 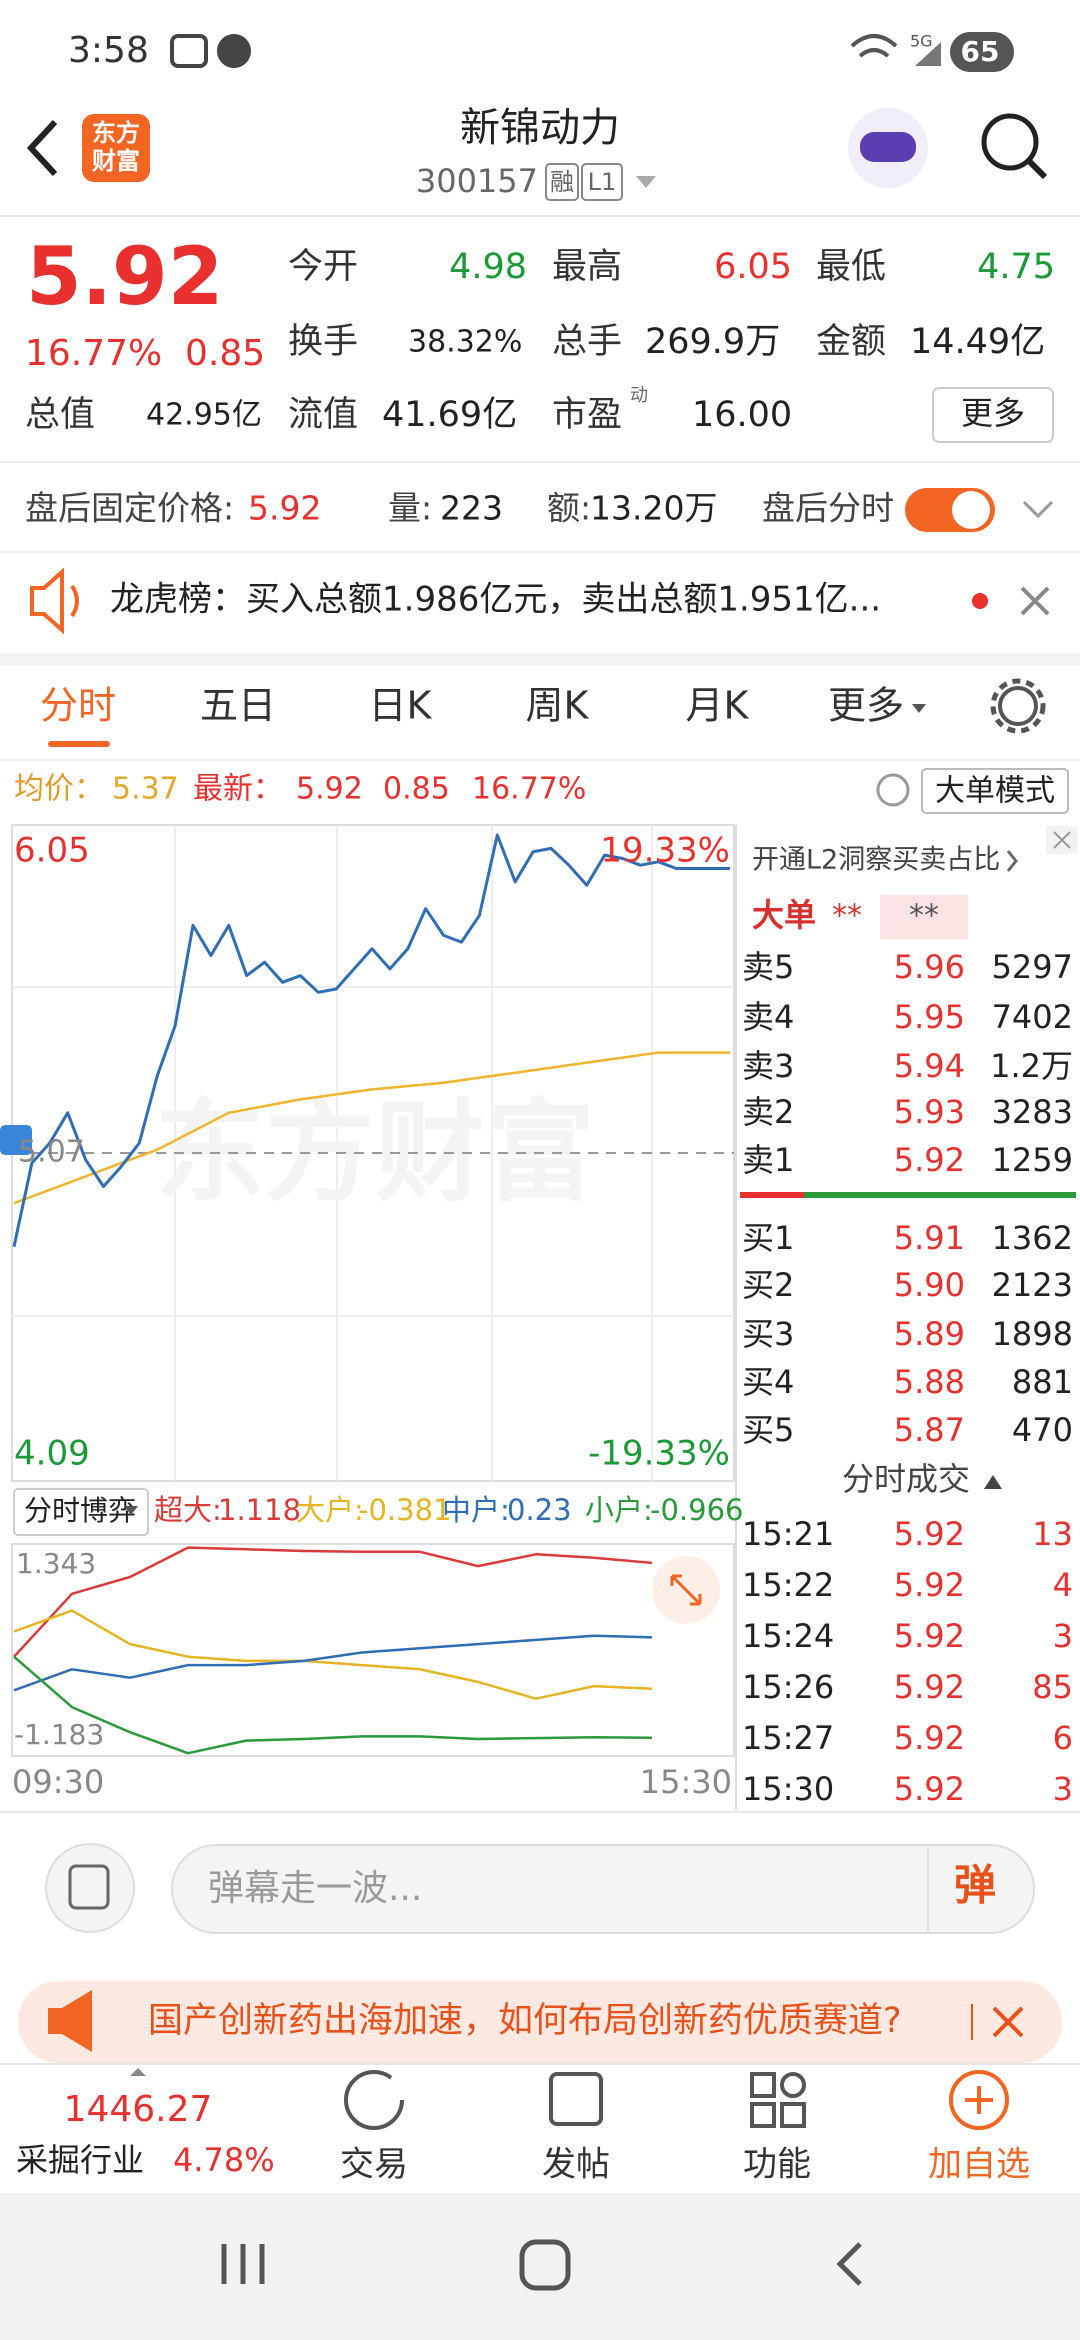 What do you see at coordinates (929, 1112) in the screenshot?
I see `book-price: 5.93` at bounding box center [929, 1112].